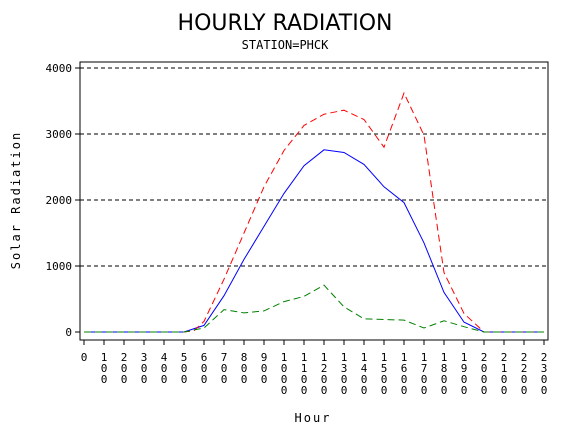  Describe the element at coordinates (68, 332) in the screenshot. I see `y-tick-label-0: 0` at that location.